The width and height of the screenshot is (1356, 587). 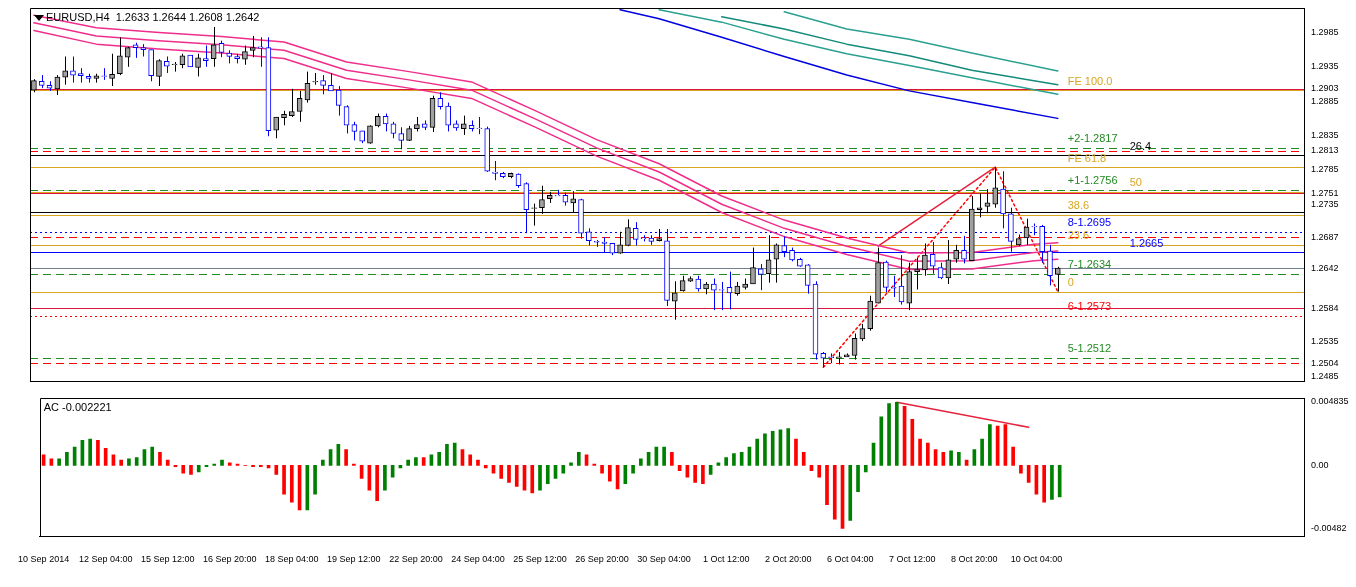 What do you see at coordinates (912, 559) in the screenshot?
I see `x-tick-label: 7 Oct 12:00` at bounding box center [912, 559].